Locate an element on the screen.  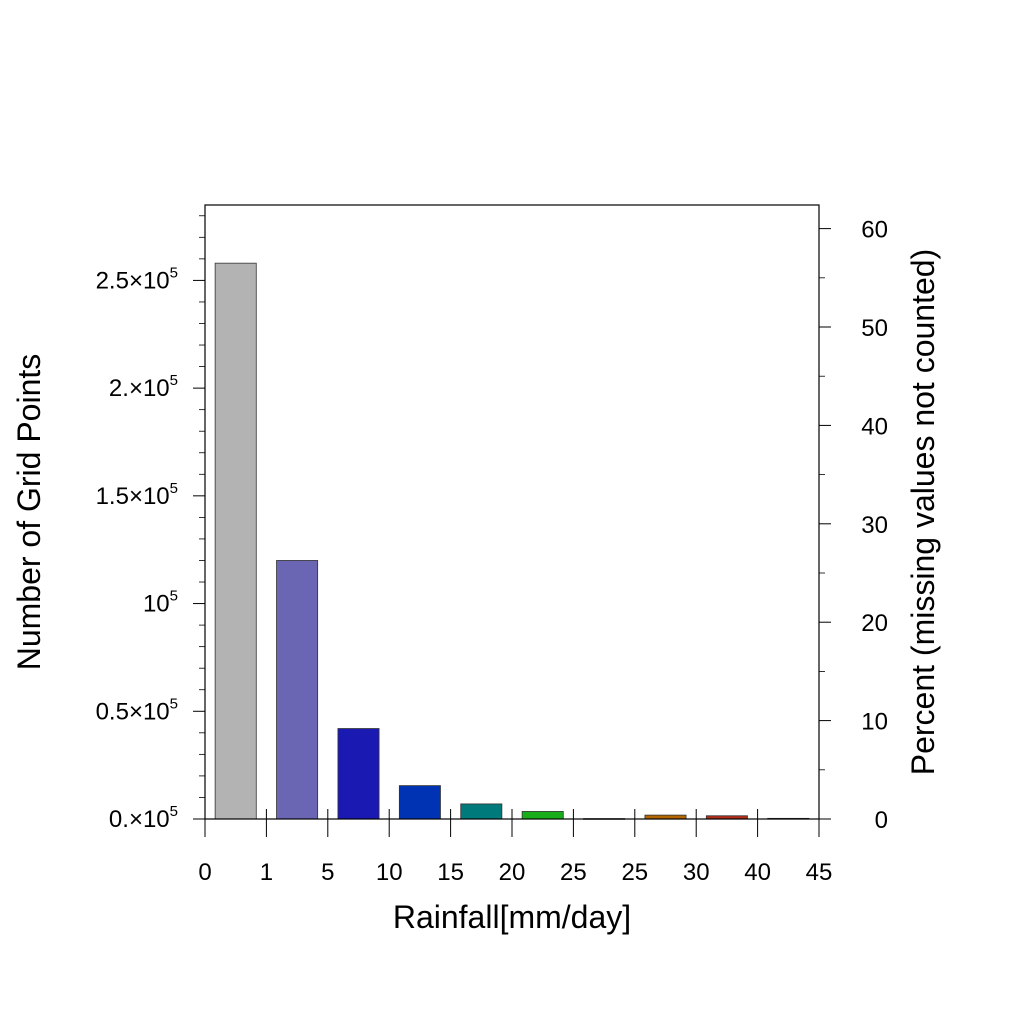
x-tick-label-1: 1 is located at coordinates (266, 872).